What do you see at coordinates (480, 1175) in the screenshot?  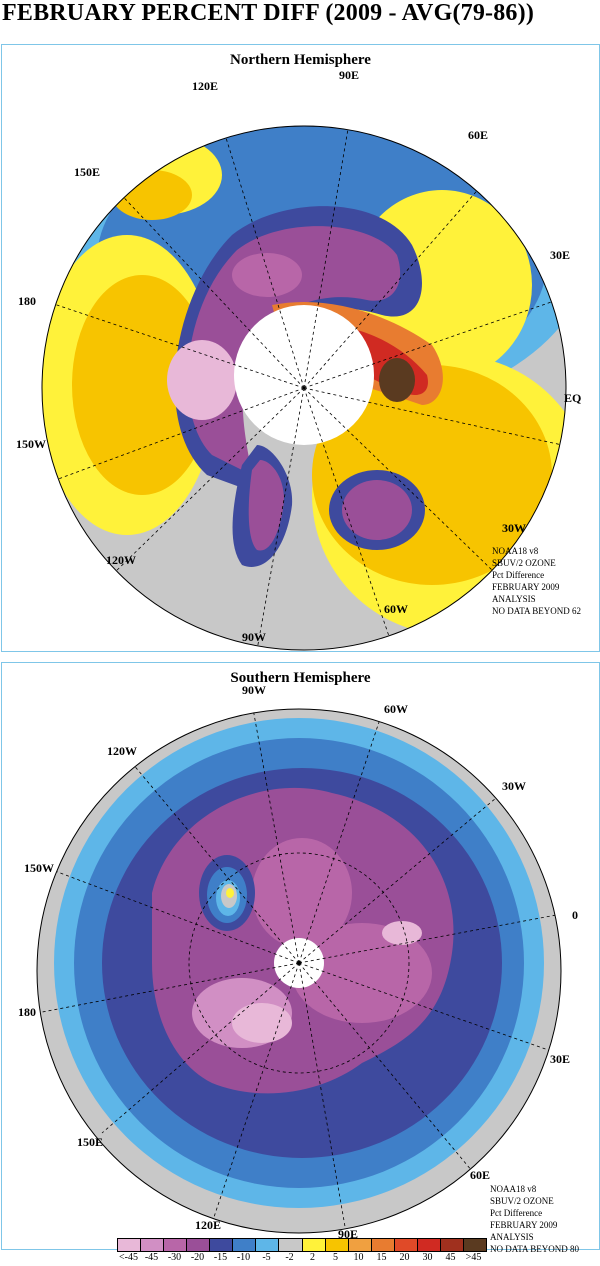 I see `south-lon-label: 60E` at bounding box center [480, 1175].